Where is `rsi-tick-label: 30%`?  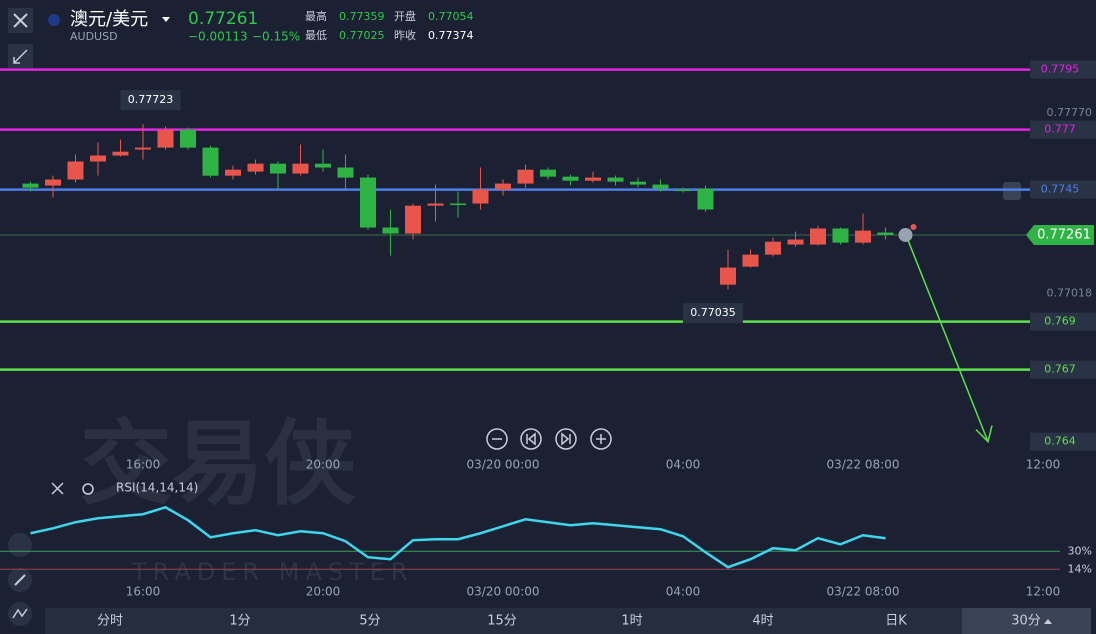 rsi-tick-label: 30% is located at coordinates (1080, 550).